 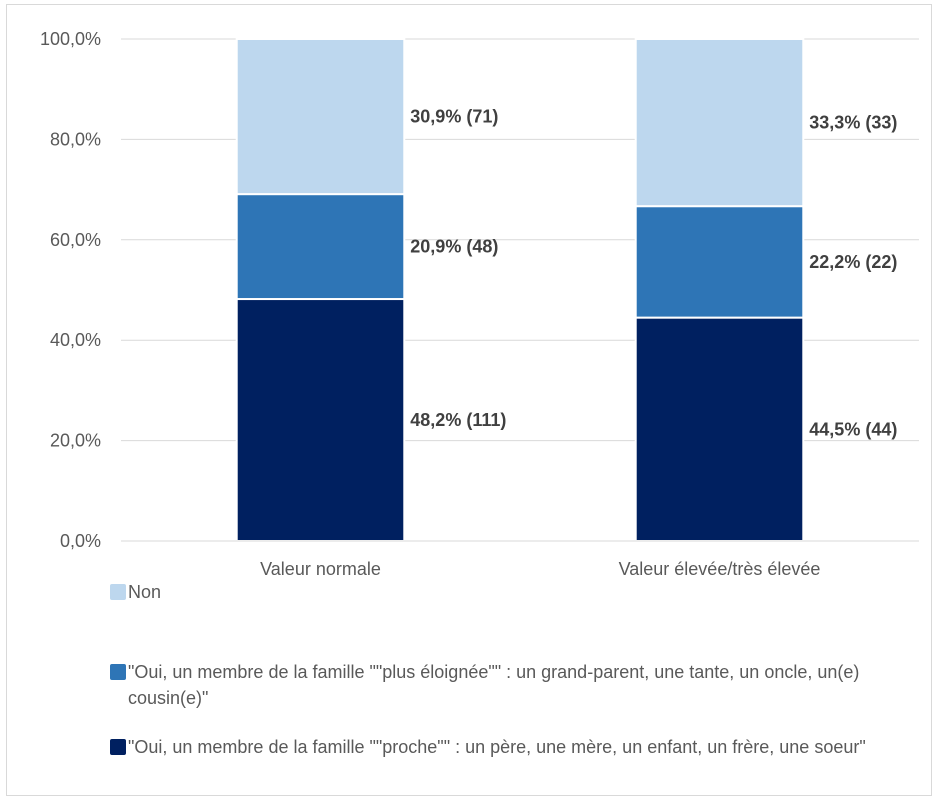 What do you see at coordinates (509, 592) in the screenshot?
I see `legend-item-non: Non` at bounding box center [509, 592].